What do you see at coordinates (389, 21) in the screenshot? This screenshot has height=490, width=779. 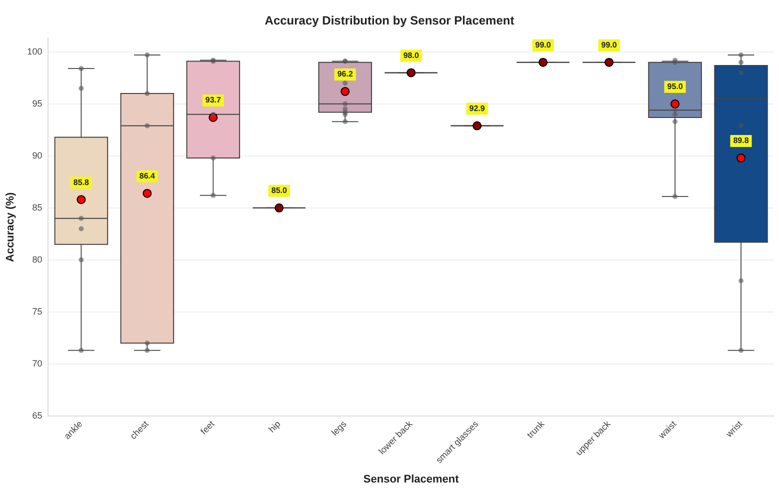 I see `chart-title: Accuracy Distribution by Sensor Placement` at bounding box center [389, 21].